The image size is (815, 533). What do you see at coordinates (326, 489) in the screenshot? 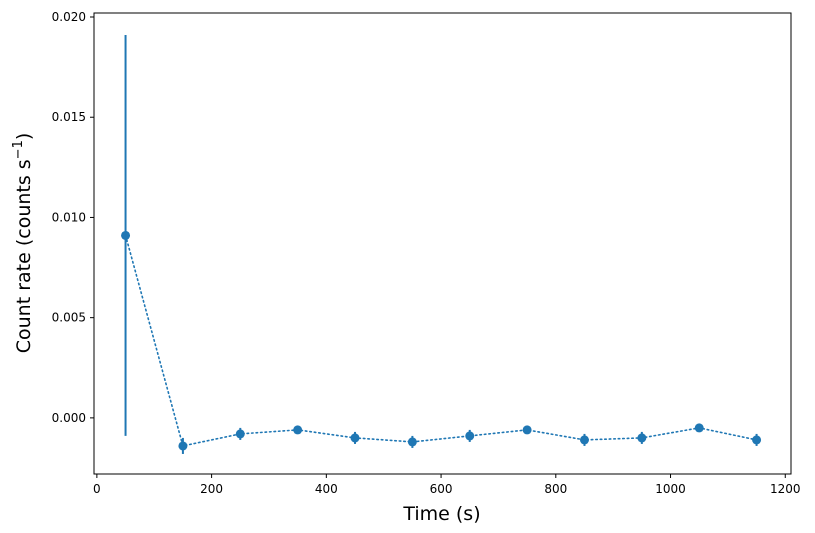
I see `x-tick-label: 400` at bounding box center [326, 489].